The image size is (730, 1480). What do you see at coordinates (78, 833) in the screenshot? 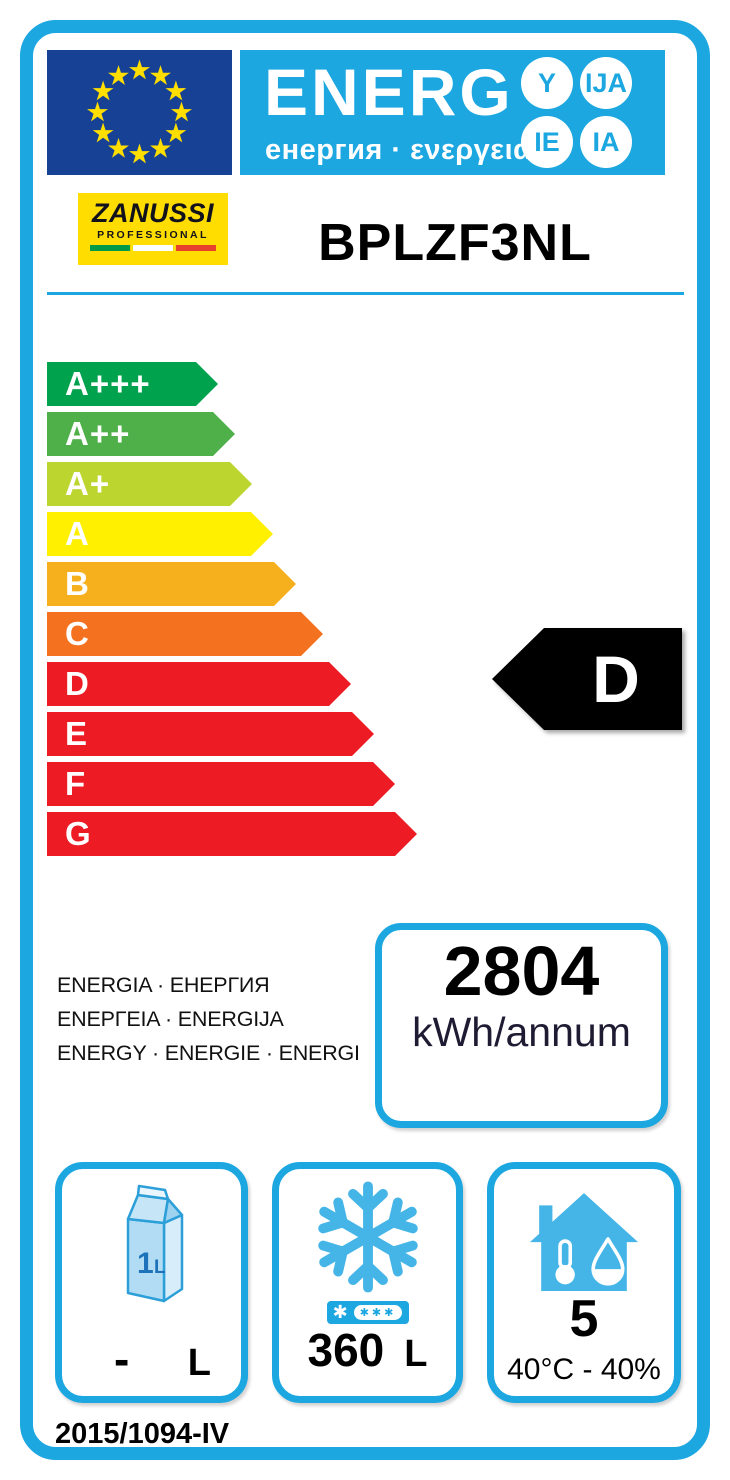
I see `rating-arrow-label: G` at bounding box center [78, 833].